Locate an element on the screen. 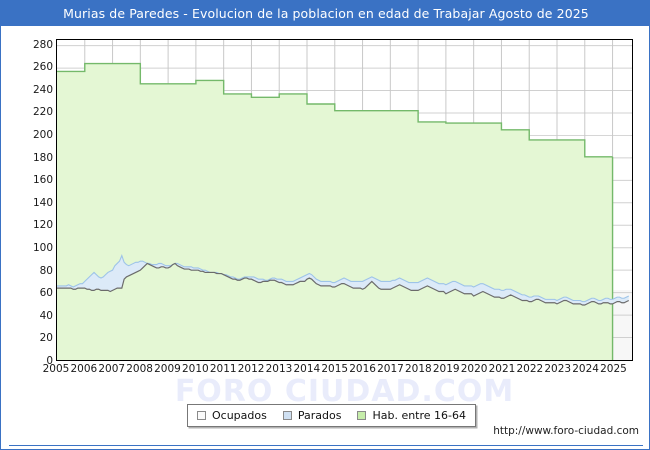  legend-item-parados: Parados is located at coordinates (312, 415).